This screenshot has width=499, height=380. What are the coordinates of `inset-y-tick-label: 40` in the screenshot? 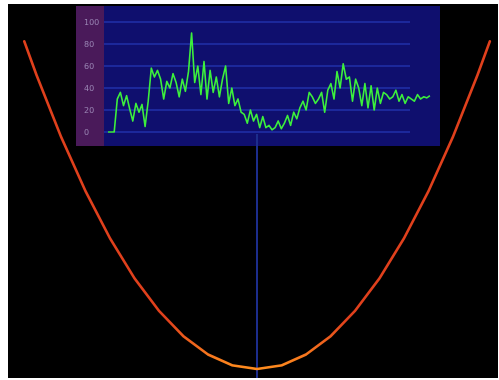 It's located at (89, 88).